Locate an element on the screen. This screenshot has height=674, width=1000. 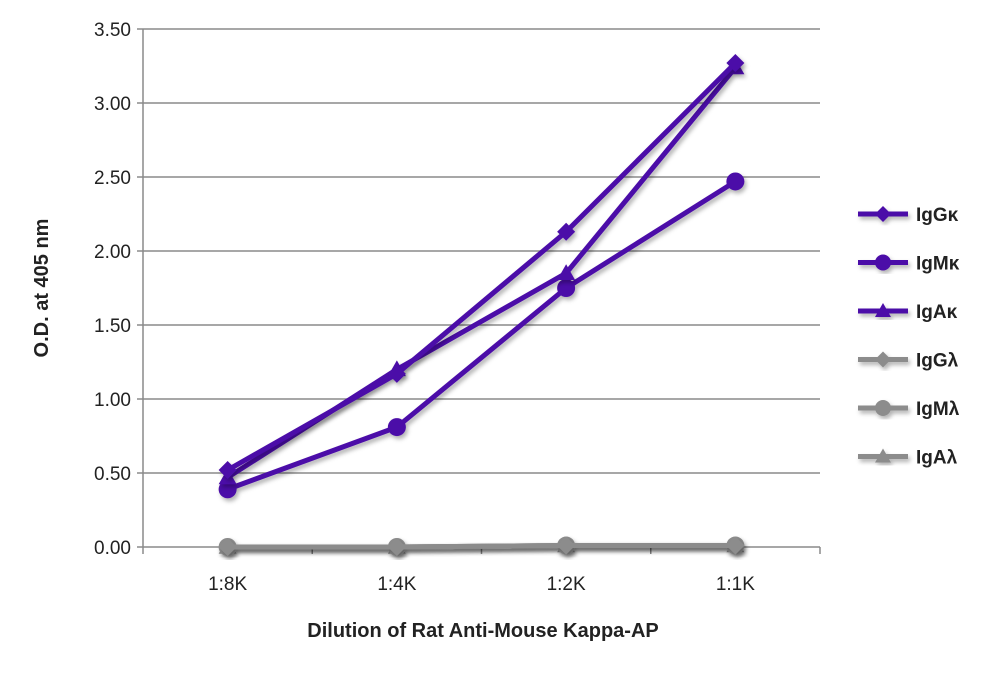
series-IgGλ is located at coordinates (481, 546).